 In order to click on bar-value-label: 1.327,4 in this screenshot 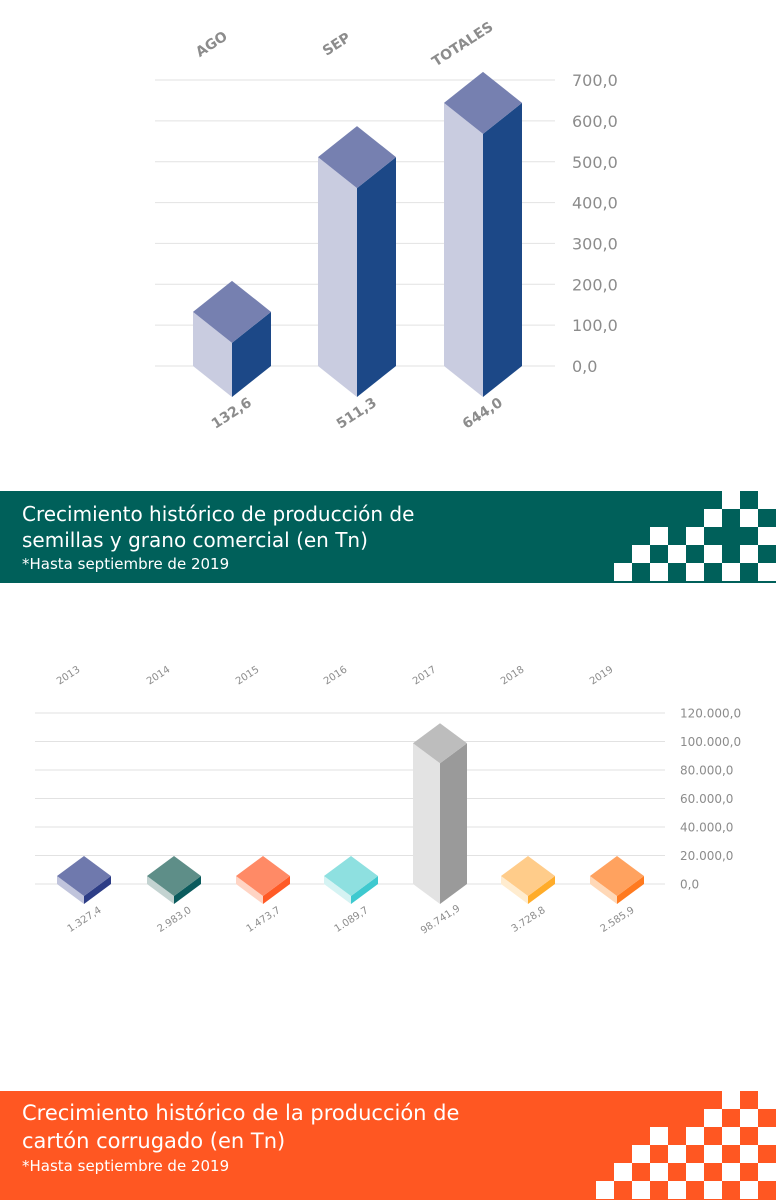, I will do `click(85, 920)`.